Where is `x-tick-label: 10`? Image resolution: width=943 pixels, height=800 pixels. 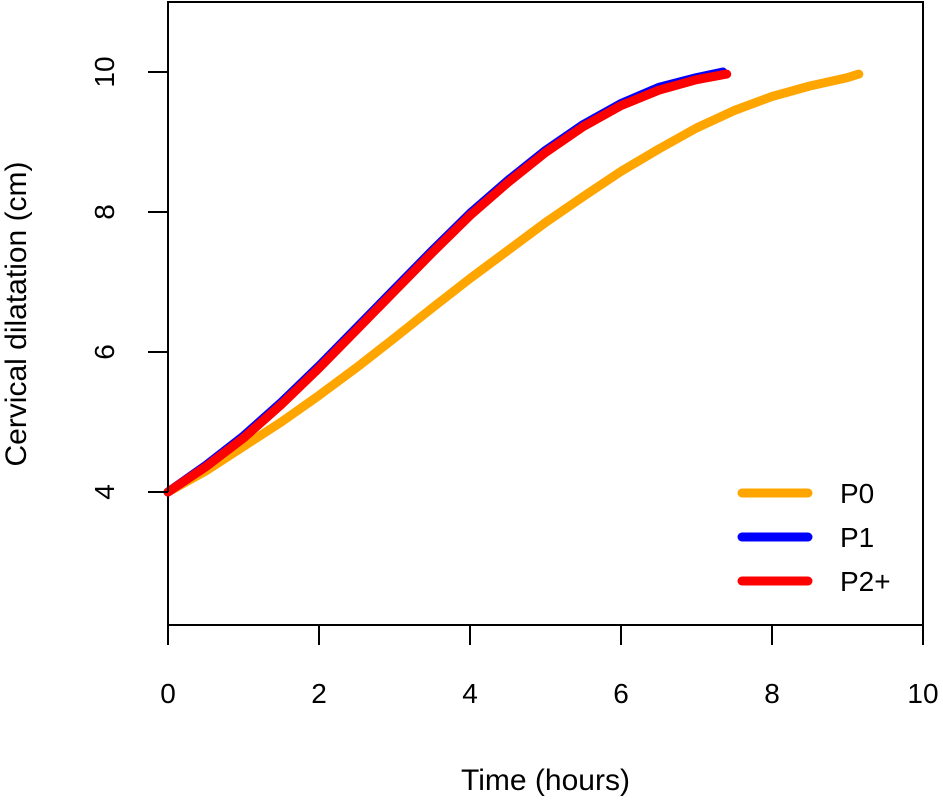
x-tick-label: 10 is located at coordinates (922, 693).